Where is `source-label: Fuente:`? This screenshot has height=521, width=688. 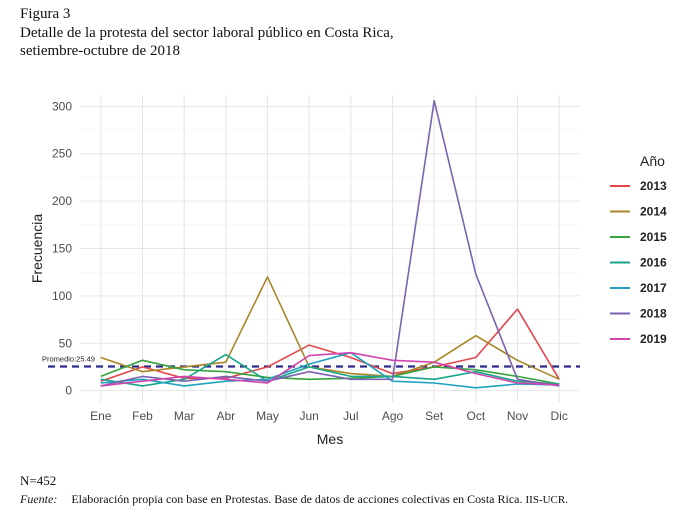 source-label: Fuente: is located at coordinates (39, 499).